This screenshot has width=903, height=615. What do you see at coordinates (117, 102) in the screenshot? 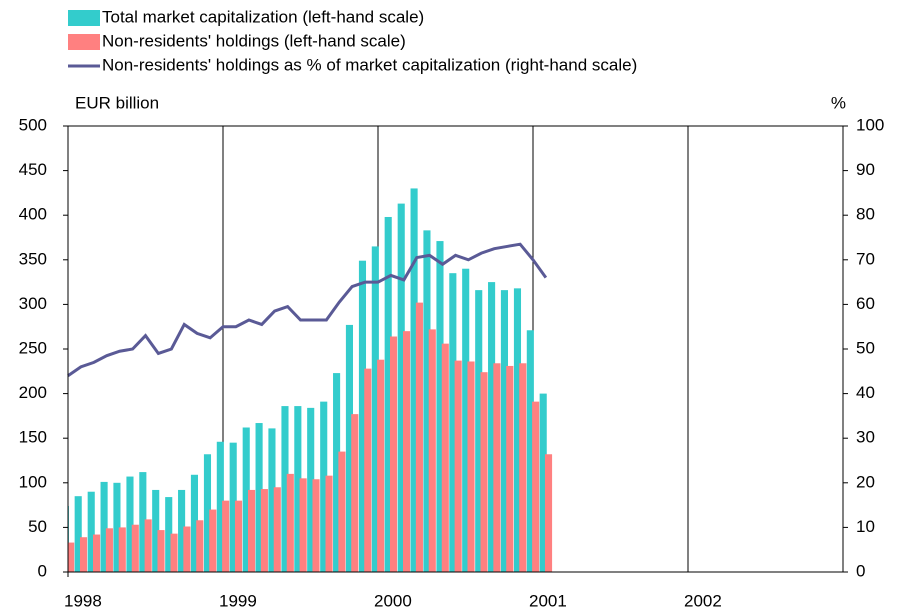
I see `y-axis-label: EUR billion` at bounding box center [117, 102].